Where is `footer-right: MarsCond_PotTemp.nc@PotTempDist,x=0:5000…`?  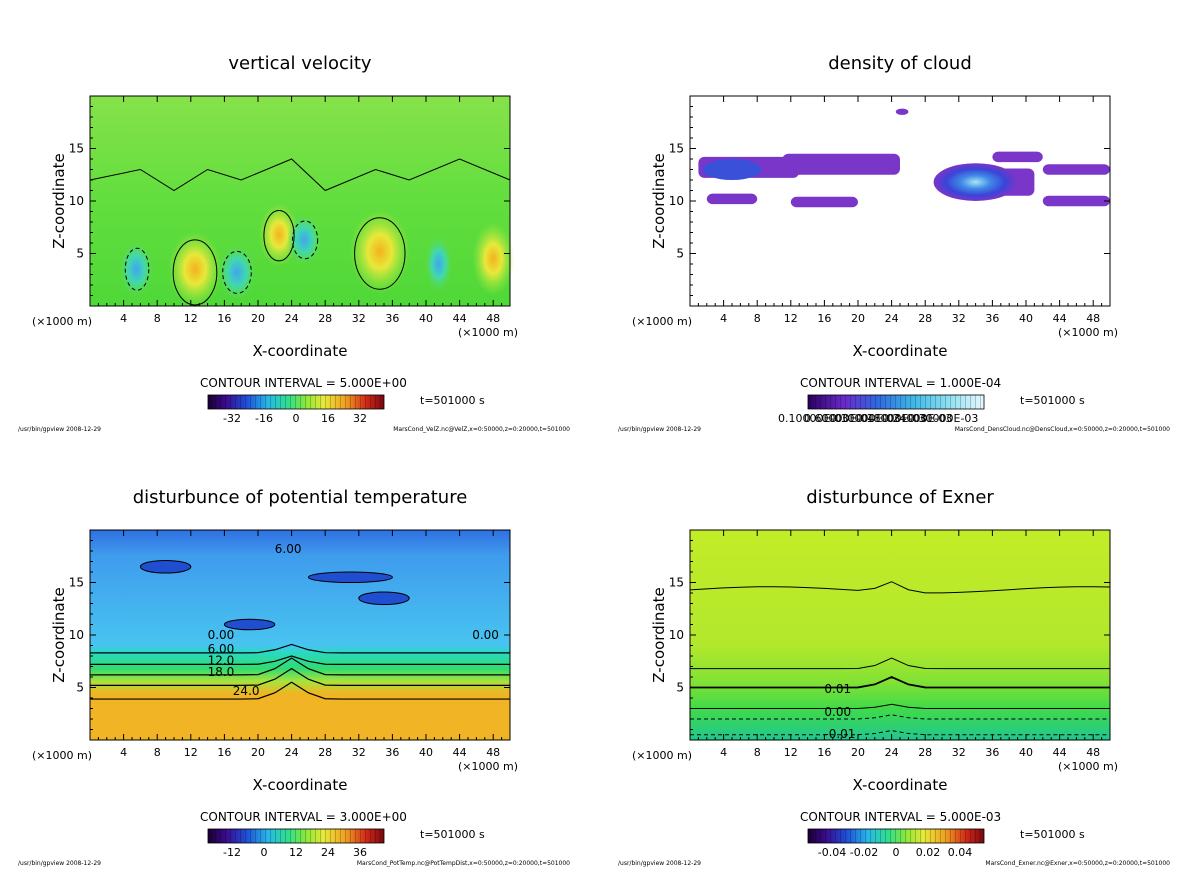 footer-right: MarsCond_PotTemp.nc@PotTempDist,x=0:5000… is located at coordinates (463, 863).